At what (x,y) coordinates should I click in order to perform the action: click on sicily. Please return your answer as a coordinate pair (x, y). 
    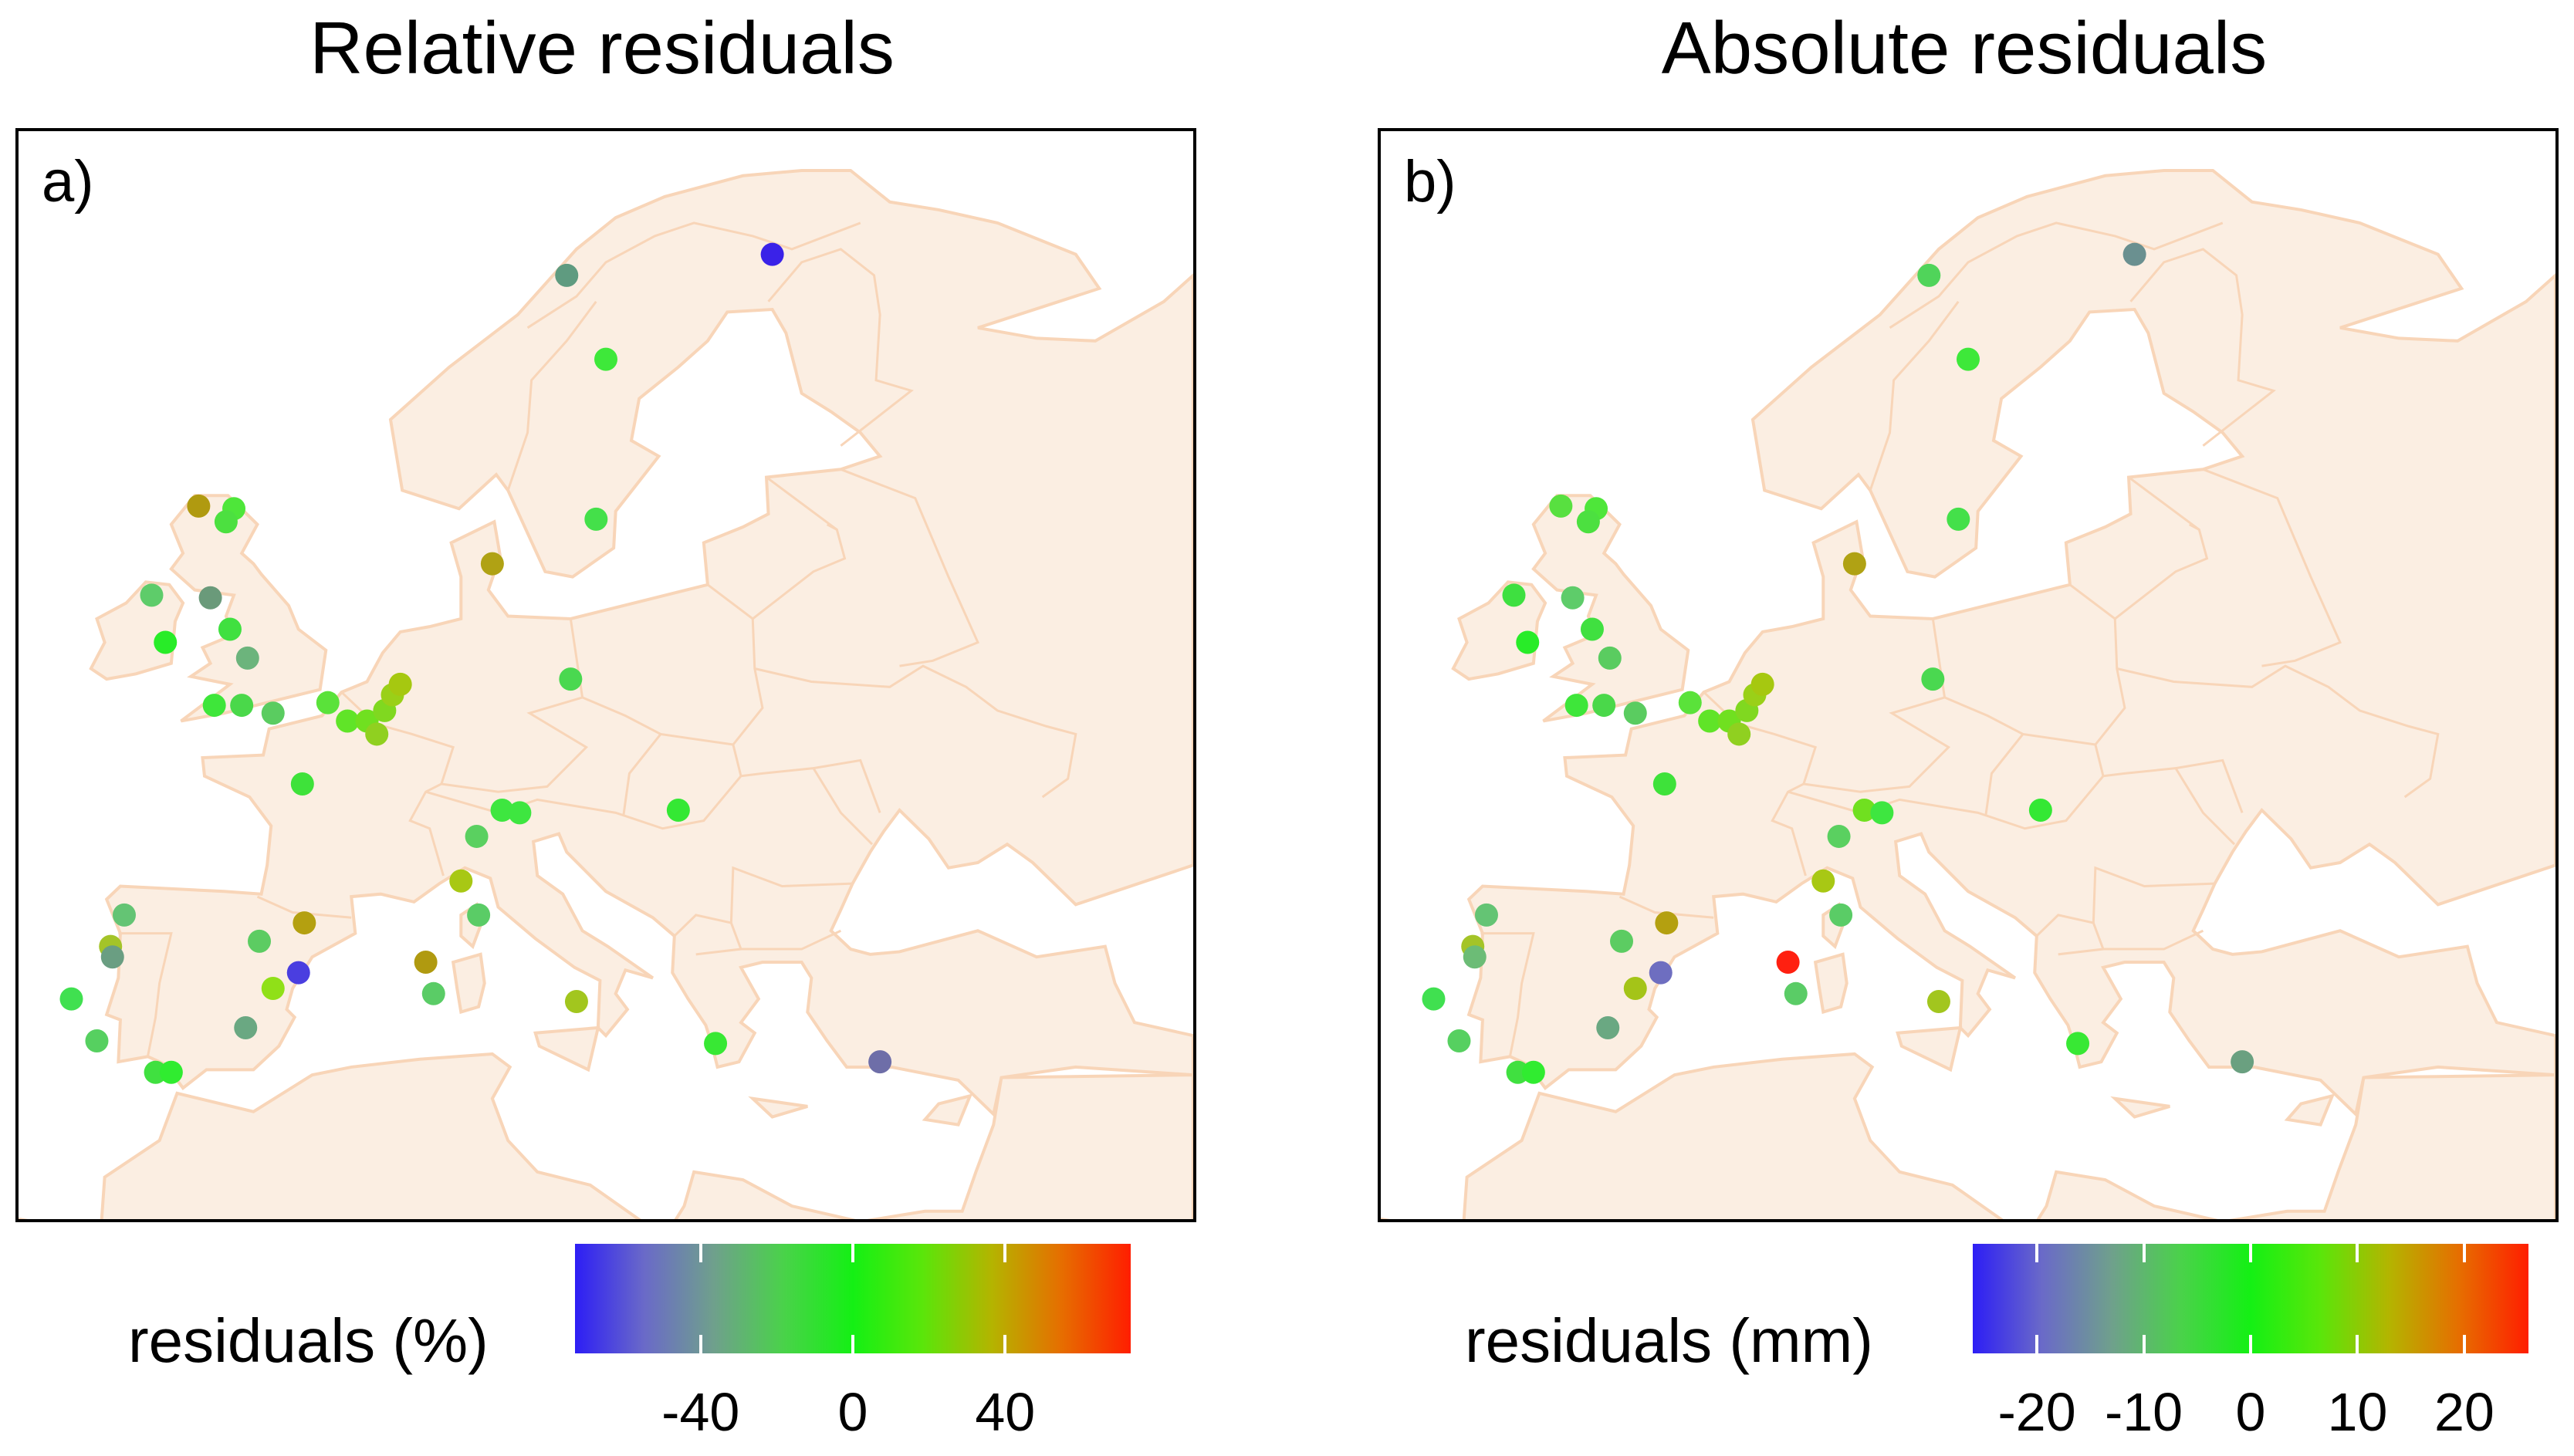
    Looking at the image, I should click on (1929, 1049).